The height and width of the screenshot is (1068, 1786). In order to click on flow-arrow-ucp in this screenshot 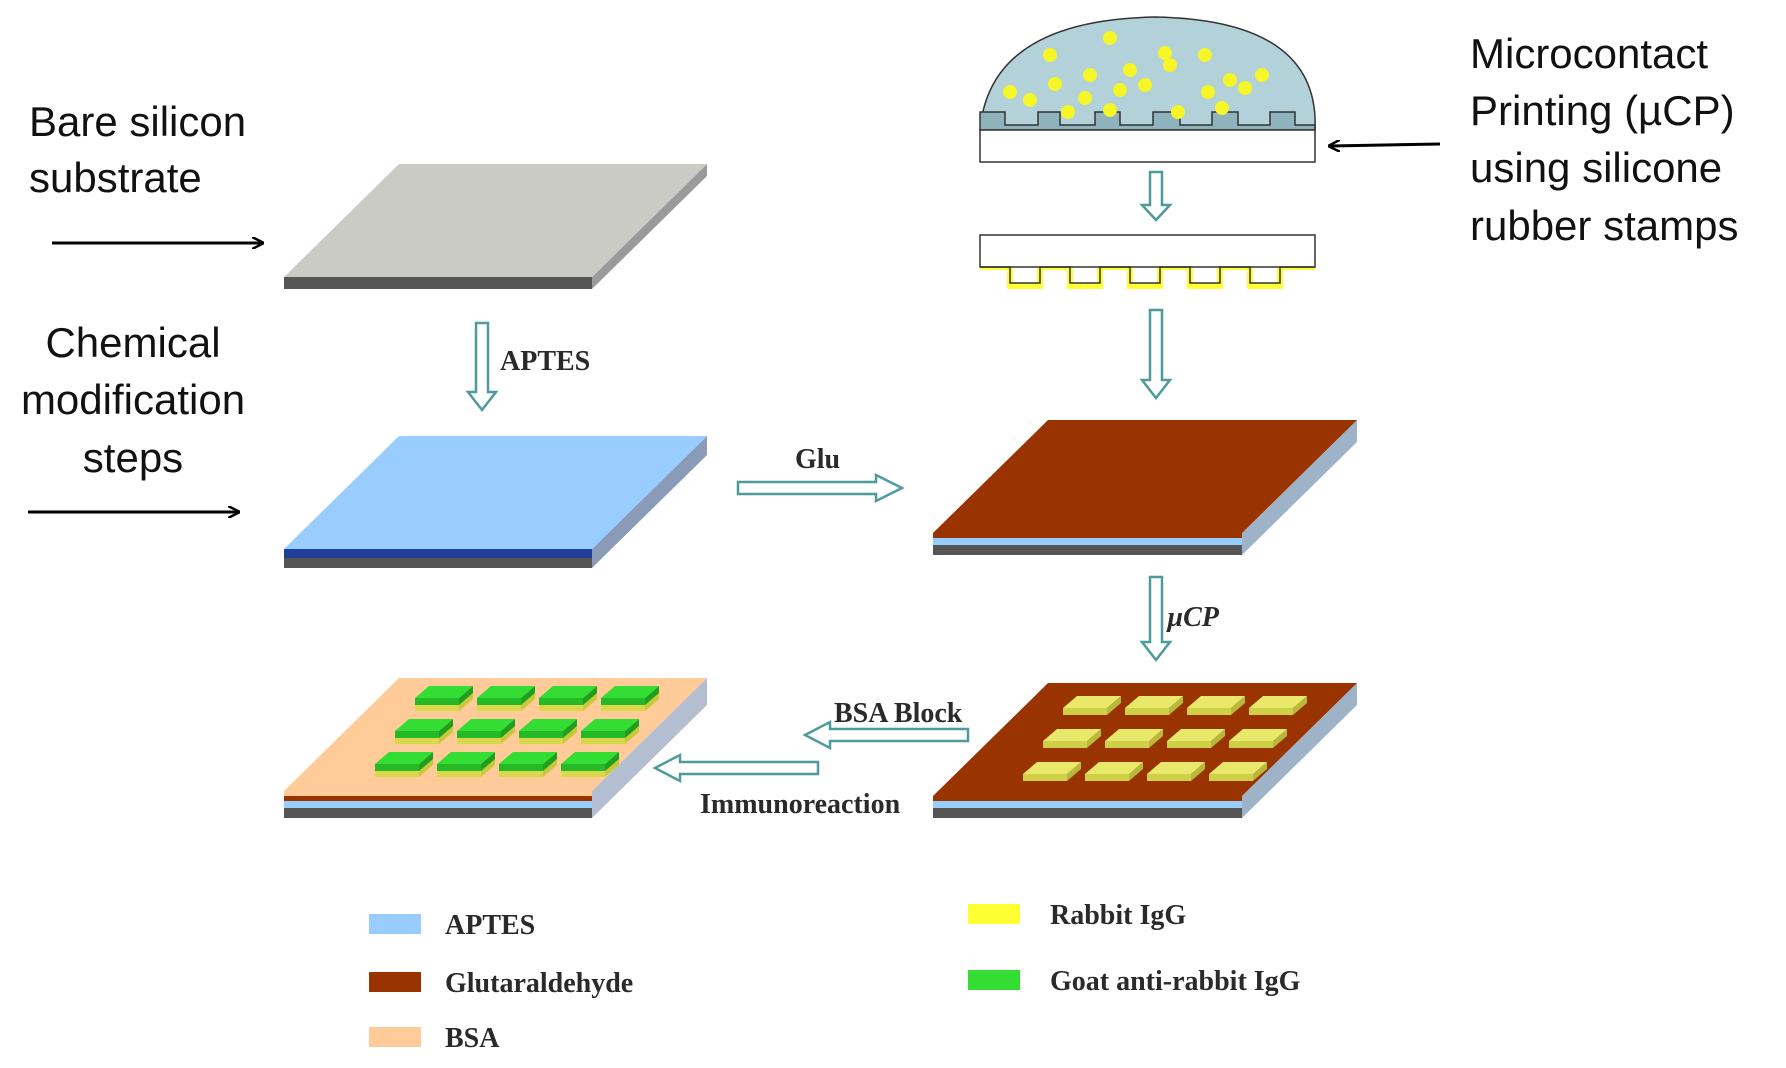, I will do `click(1156, 619)`.